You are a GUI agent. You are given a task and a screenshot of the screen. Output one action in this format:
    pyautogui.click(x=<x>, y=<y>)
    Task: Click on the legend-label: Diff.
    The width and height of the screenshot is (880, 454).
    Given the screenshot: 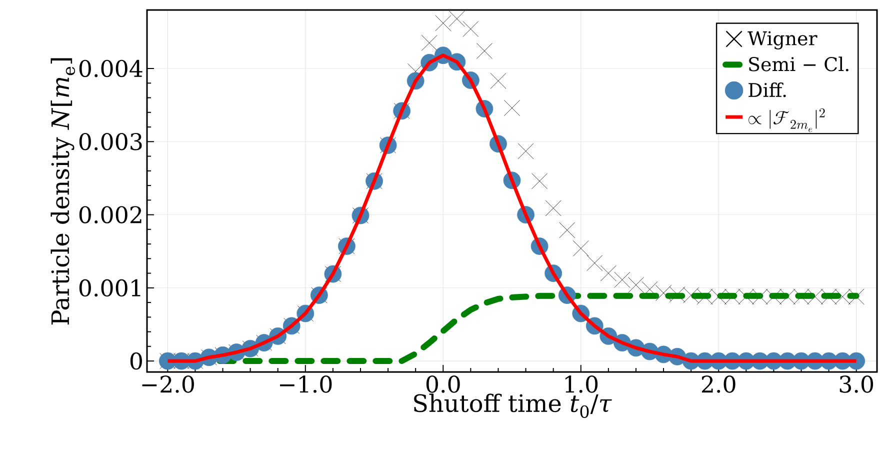 What is the action you would take?
    pyautogui.click(x=767, y=90)
    